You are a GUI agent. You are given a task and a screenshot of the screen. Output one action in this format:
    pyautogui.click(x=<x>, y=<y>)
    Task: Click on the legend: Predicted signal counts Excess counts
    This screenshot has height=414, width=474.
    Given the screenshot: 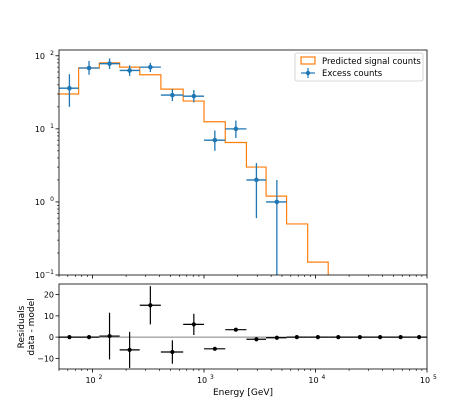 What is the action you would take?
    pyautogui.click(x=359, y=67)
    